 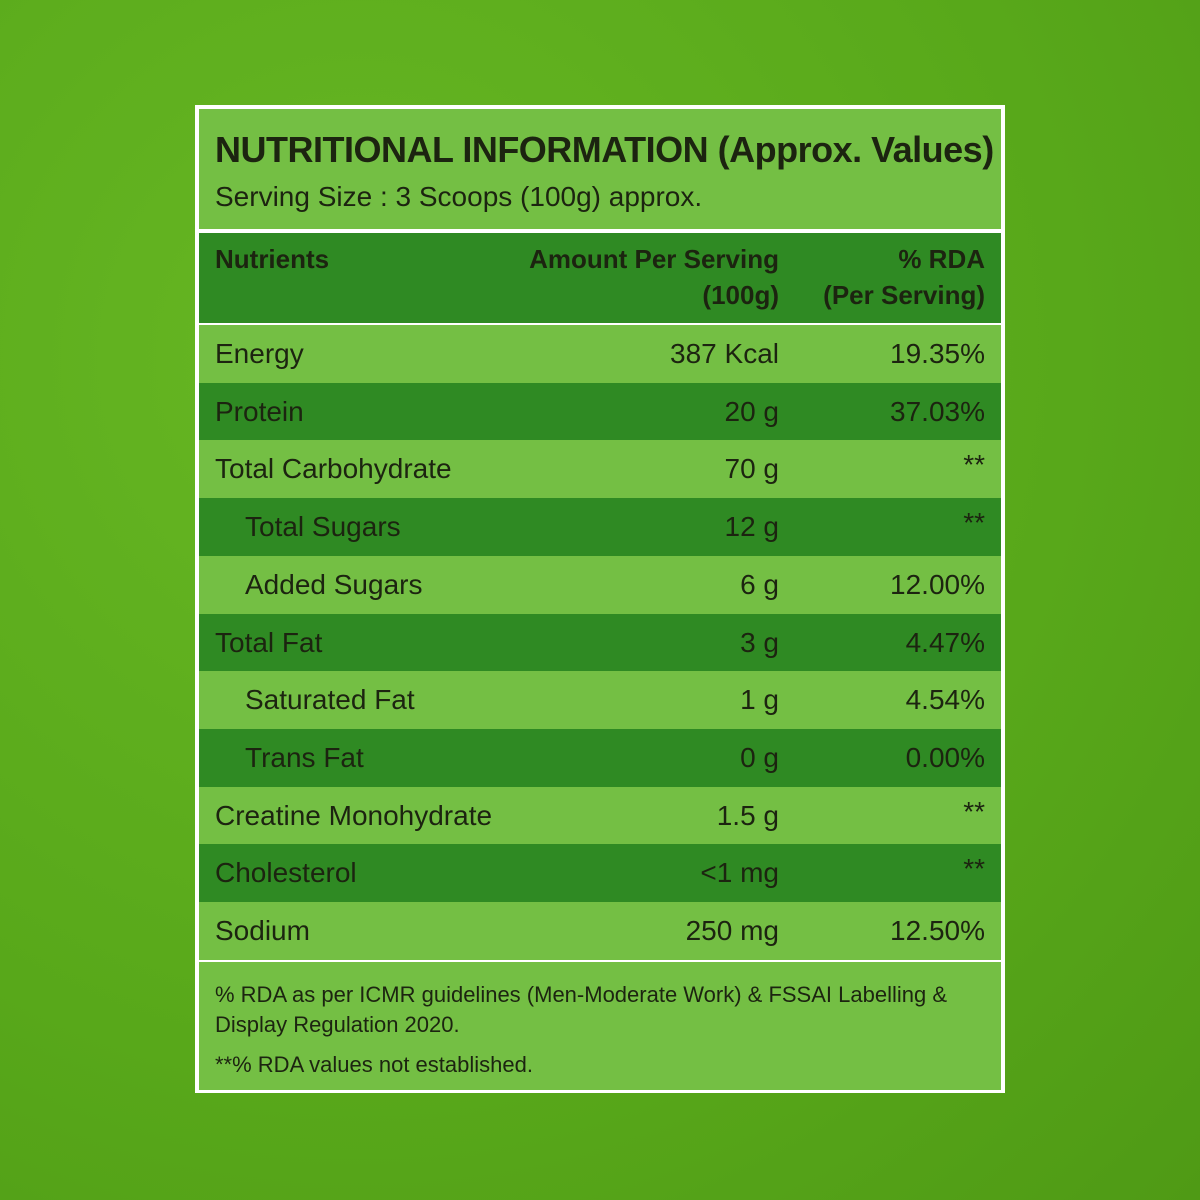 What do you see at coordinates (759, 757) in the screenshot?
I see `amount: 0 g` at bounding box center [759, 757].